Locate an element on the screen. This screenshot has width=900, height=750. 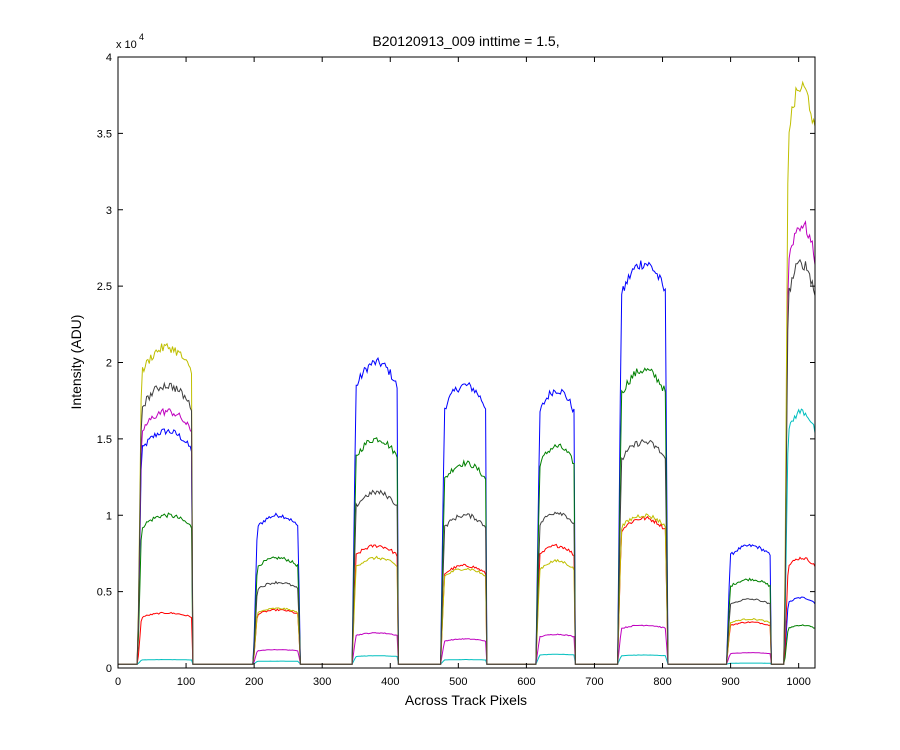
x-tick-label: 500 is located at coordinates (458, 682).